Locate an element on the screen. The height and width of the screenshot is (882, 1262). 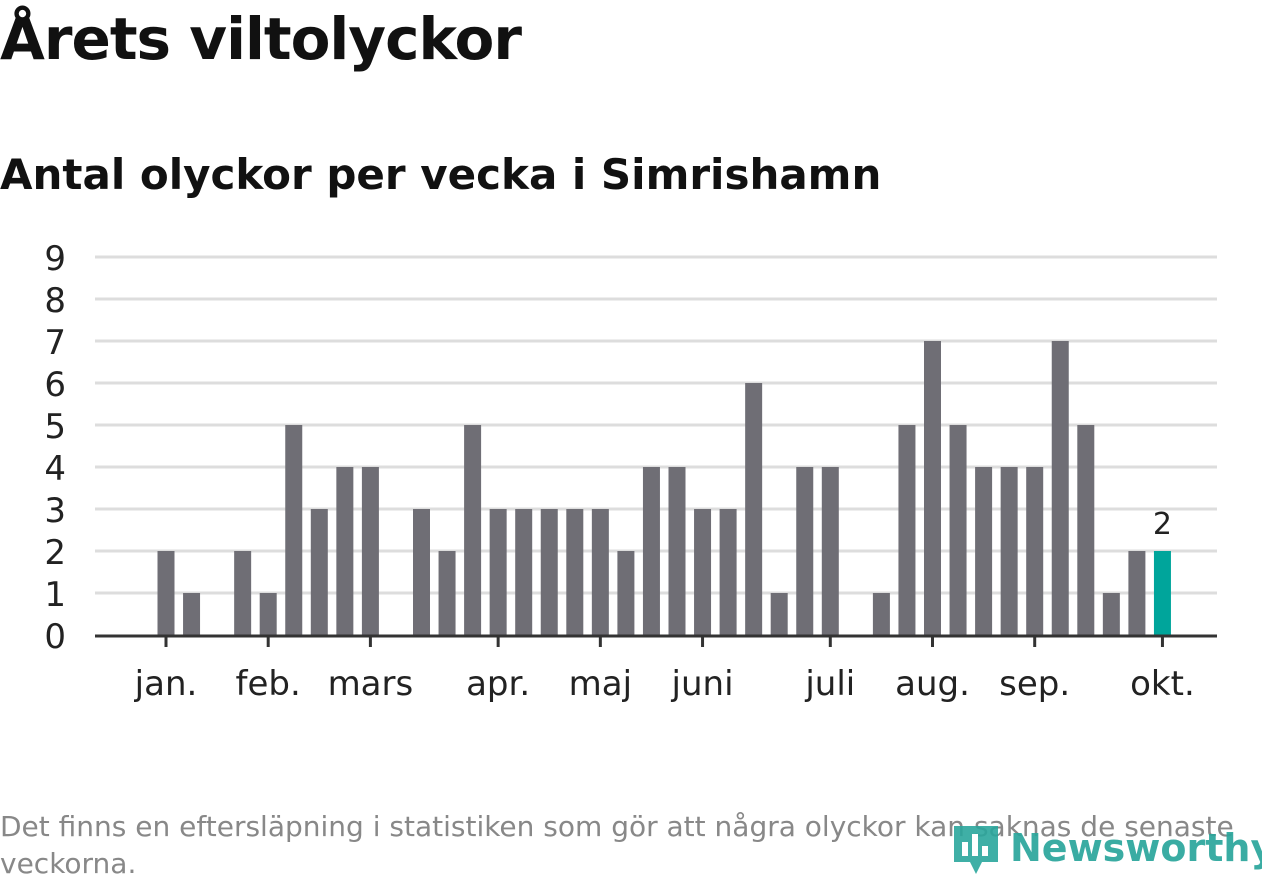
y-tick-label: 4 is located at coordinates (55, 469).